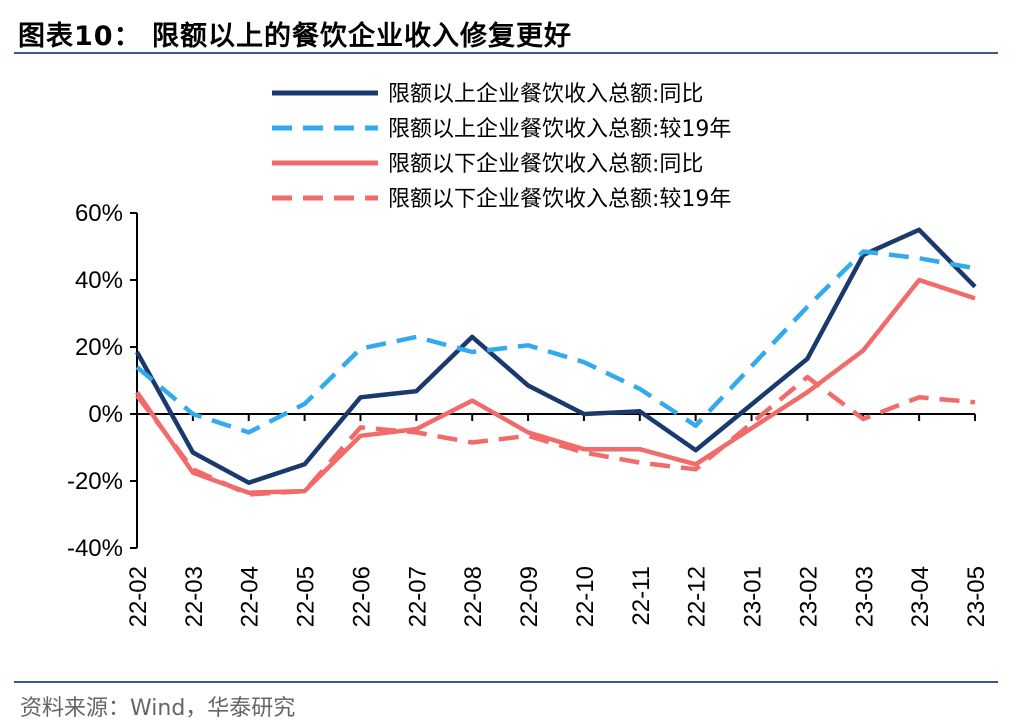 The image size is (1012, 728). Describe the element at coordinates (920, 596) in the screenshot. I see `x-tick-label: 23-04` at that location.